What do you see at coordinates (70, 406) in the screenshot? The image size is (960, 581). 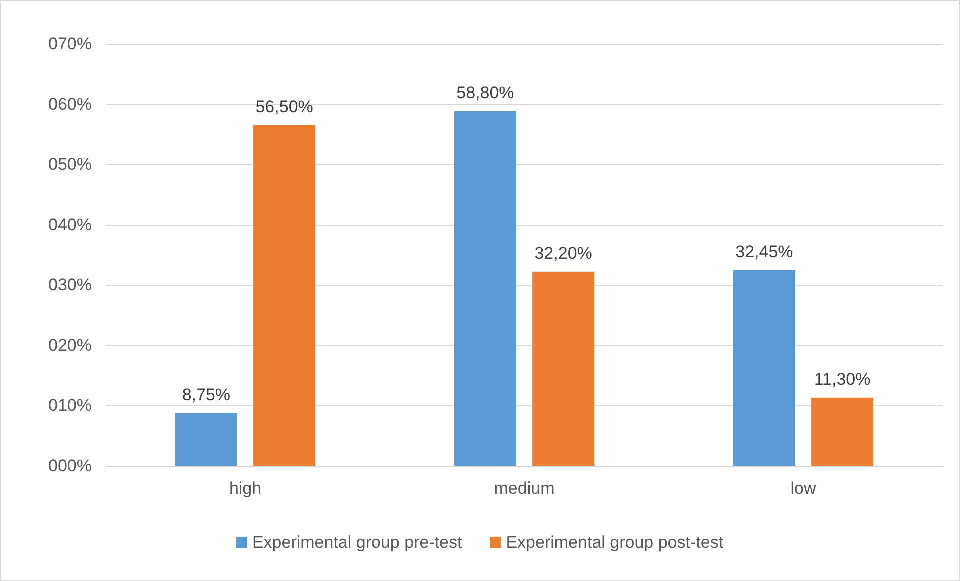 I see `y-tick-label: 010%` at bounding box center [70, 406].